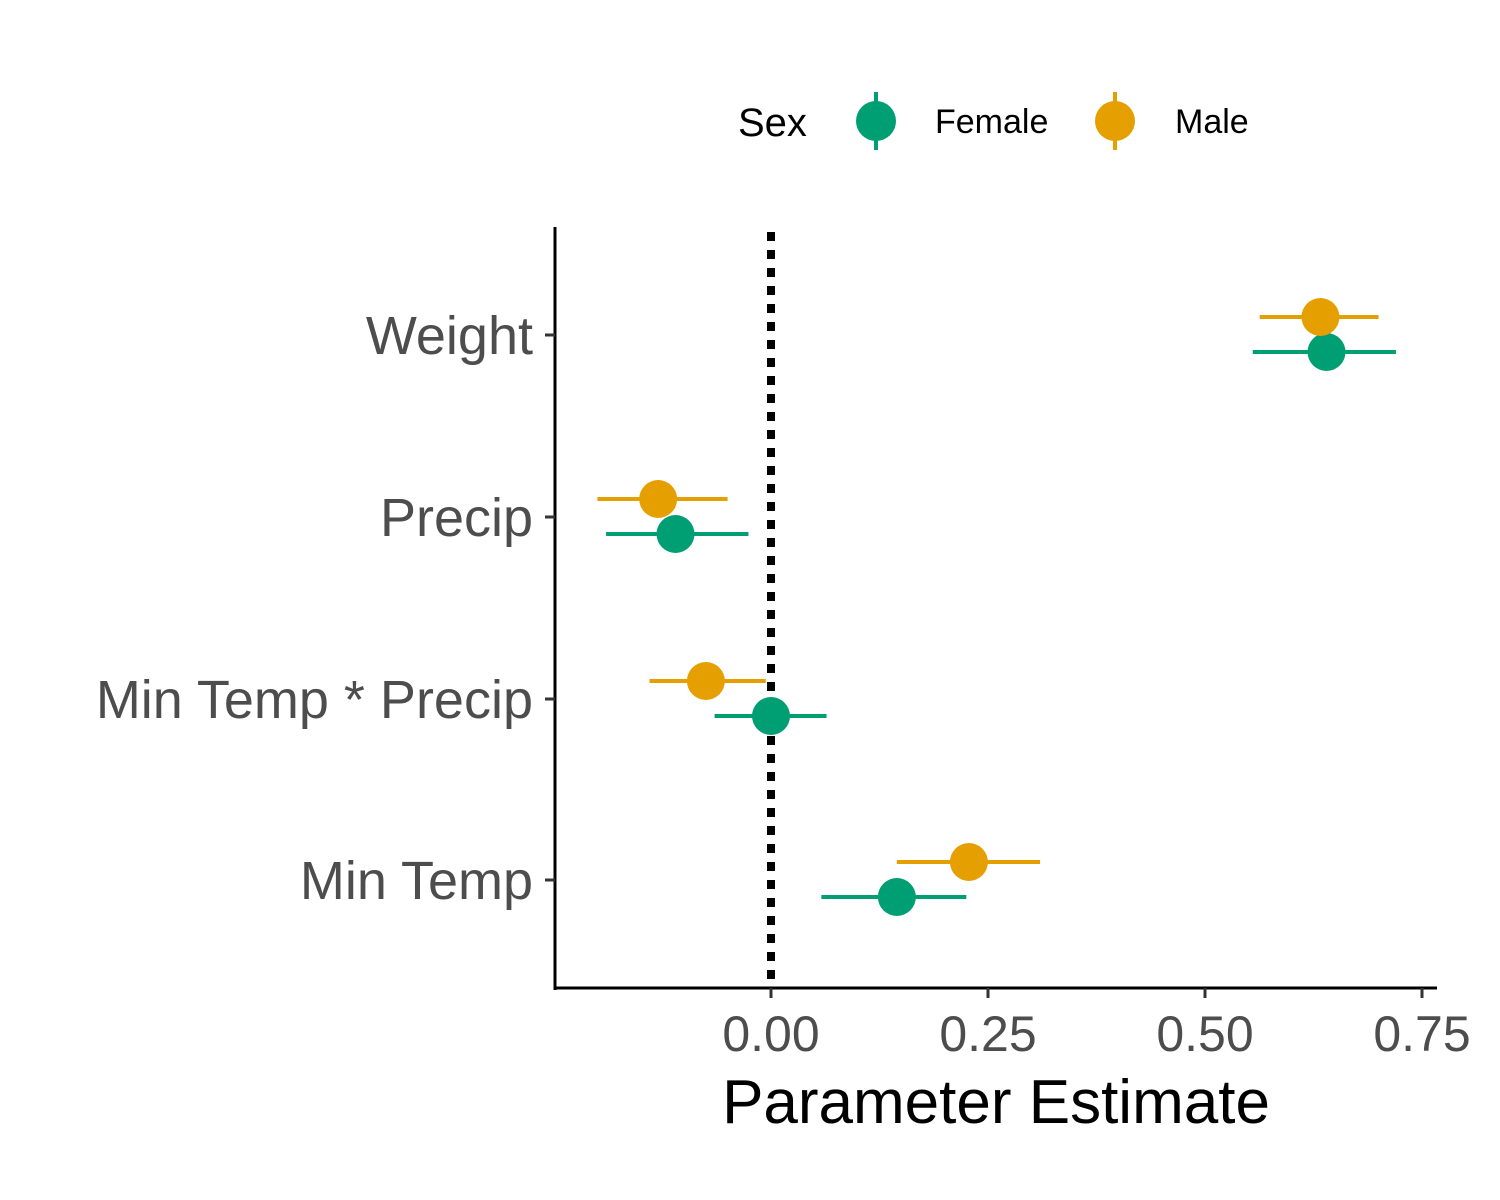 Image resolution: width=1500 pixels, height=1200 pixels. I want to click on y-tick-label: Min Temp, so click(416, 881).